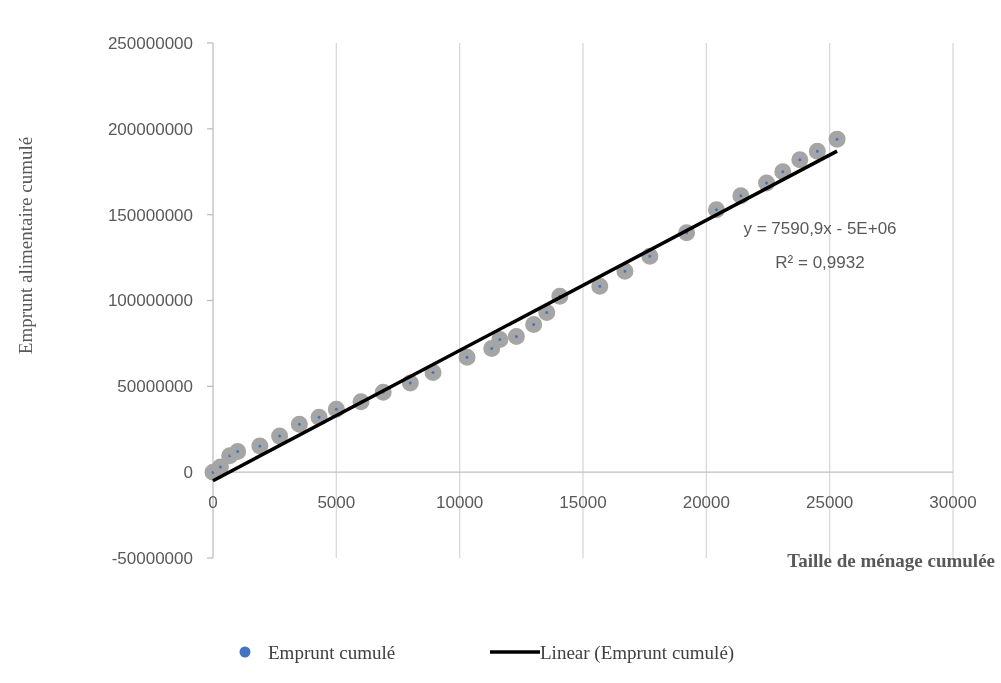  What do you see at coordinates (152, 558) in the screenshot?
I see `y-tick-label: -50000000` at bounding box center [152, 558].